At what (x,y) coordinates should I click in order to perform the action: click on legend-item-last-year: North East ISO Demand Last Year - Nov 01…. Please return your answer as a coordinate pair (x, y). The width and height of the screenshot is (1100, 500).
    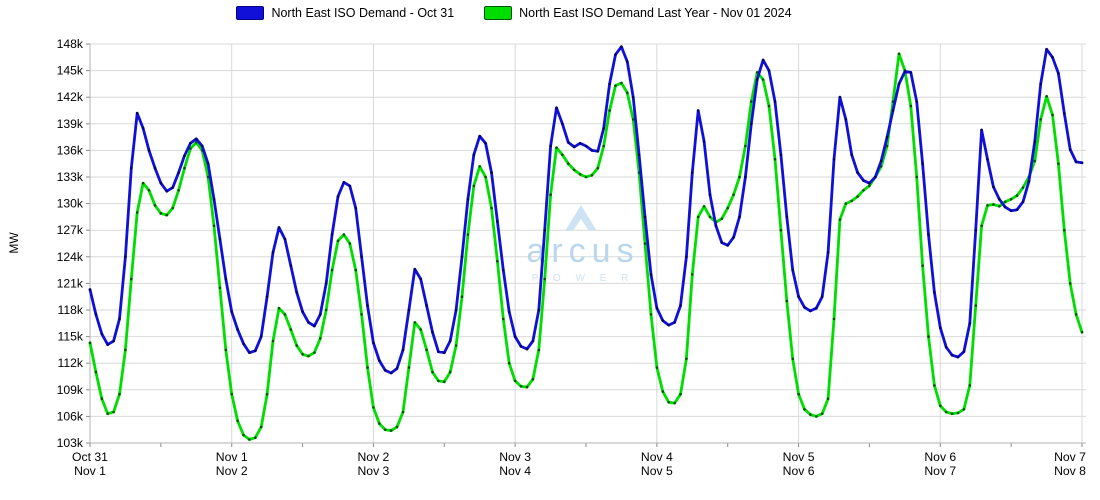
    Looking at the image, I should click on (638, 13).